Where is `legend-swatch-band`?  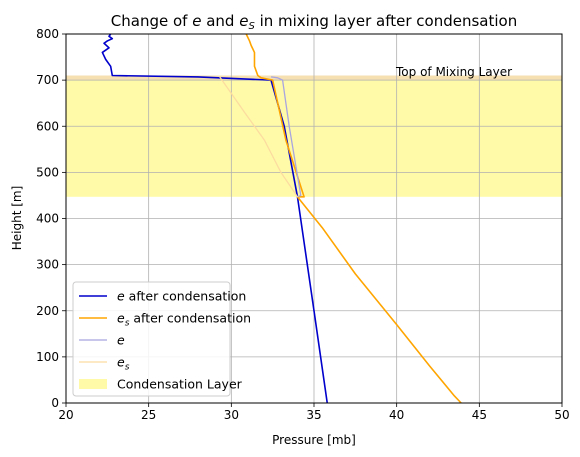
legend-swatch-band is located at coordinates (93, 384).